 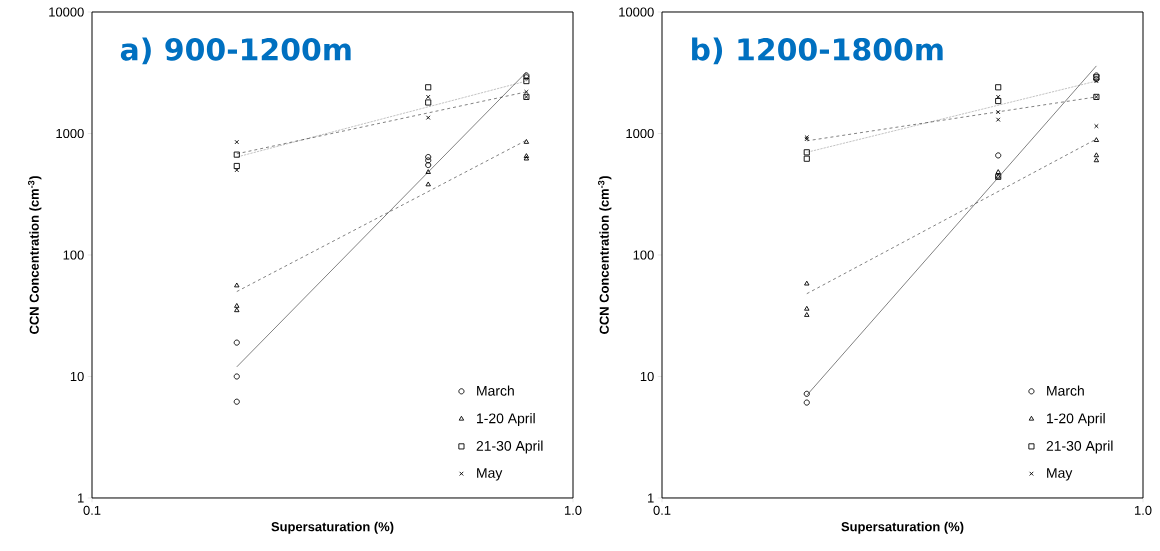 What do you see at coordinates (235, 51) in the screenshot?
I see `text: a) 900-1200m` at bounding box center [235, 51].